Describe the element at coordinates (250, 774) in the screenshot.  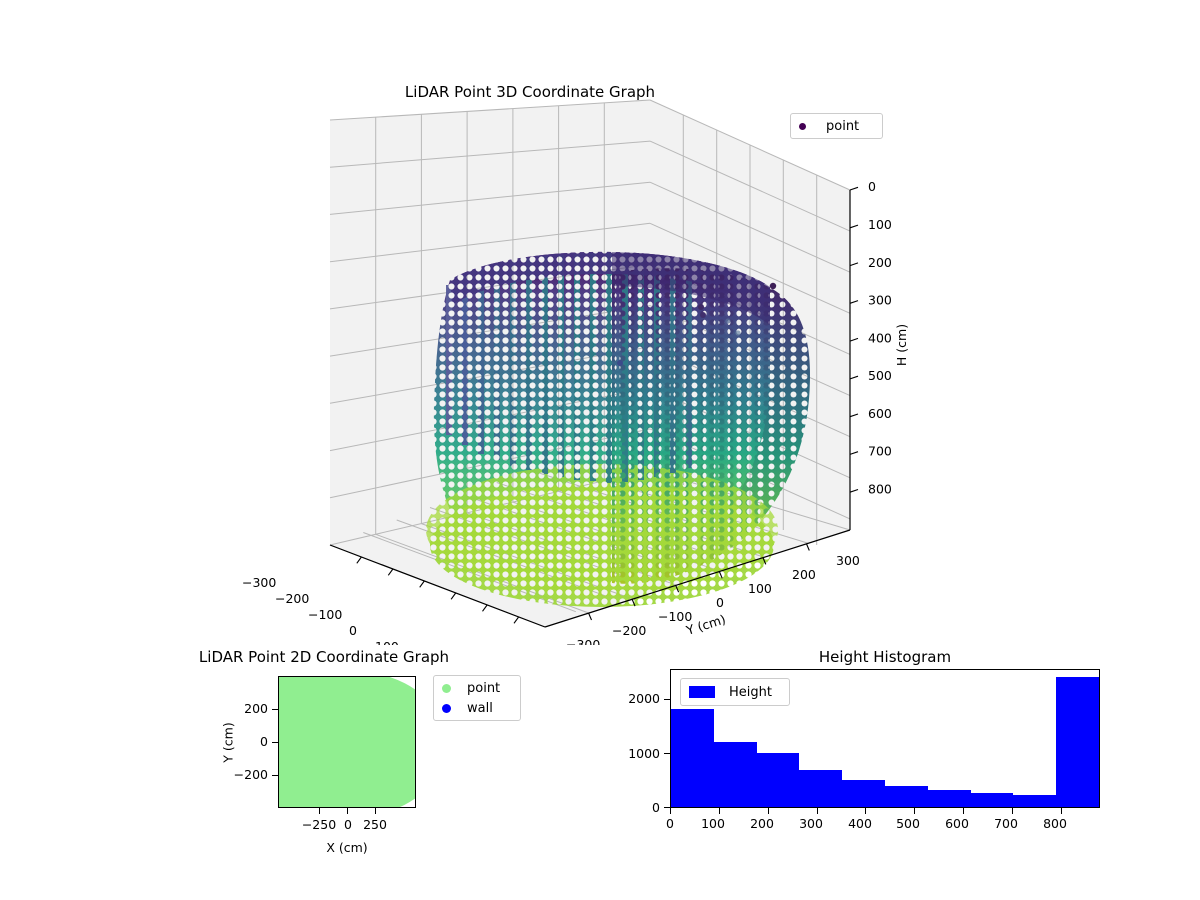
I see `plot2d-ytick-neg200: −200` at that location.